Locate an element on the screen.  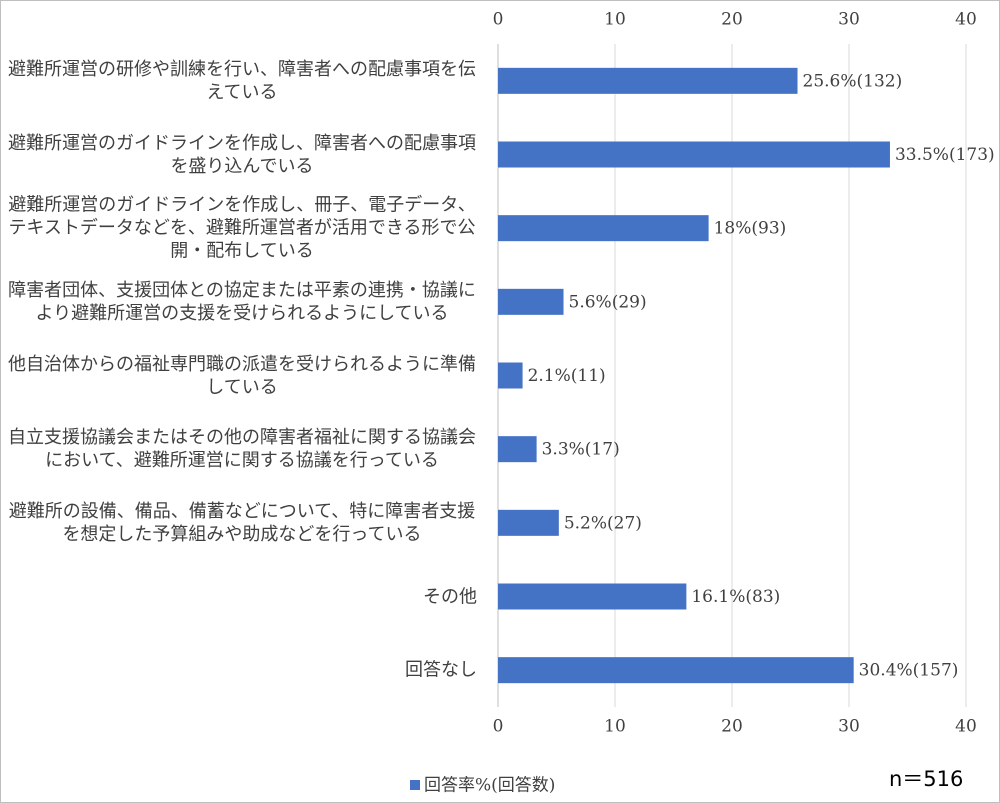
legend-label: 回答率%(回答数) is located at coordinates (489, 786).